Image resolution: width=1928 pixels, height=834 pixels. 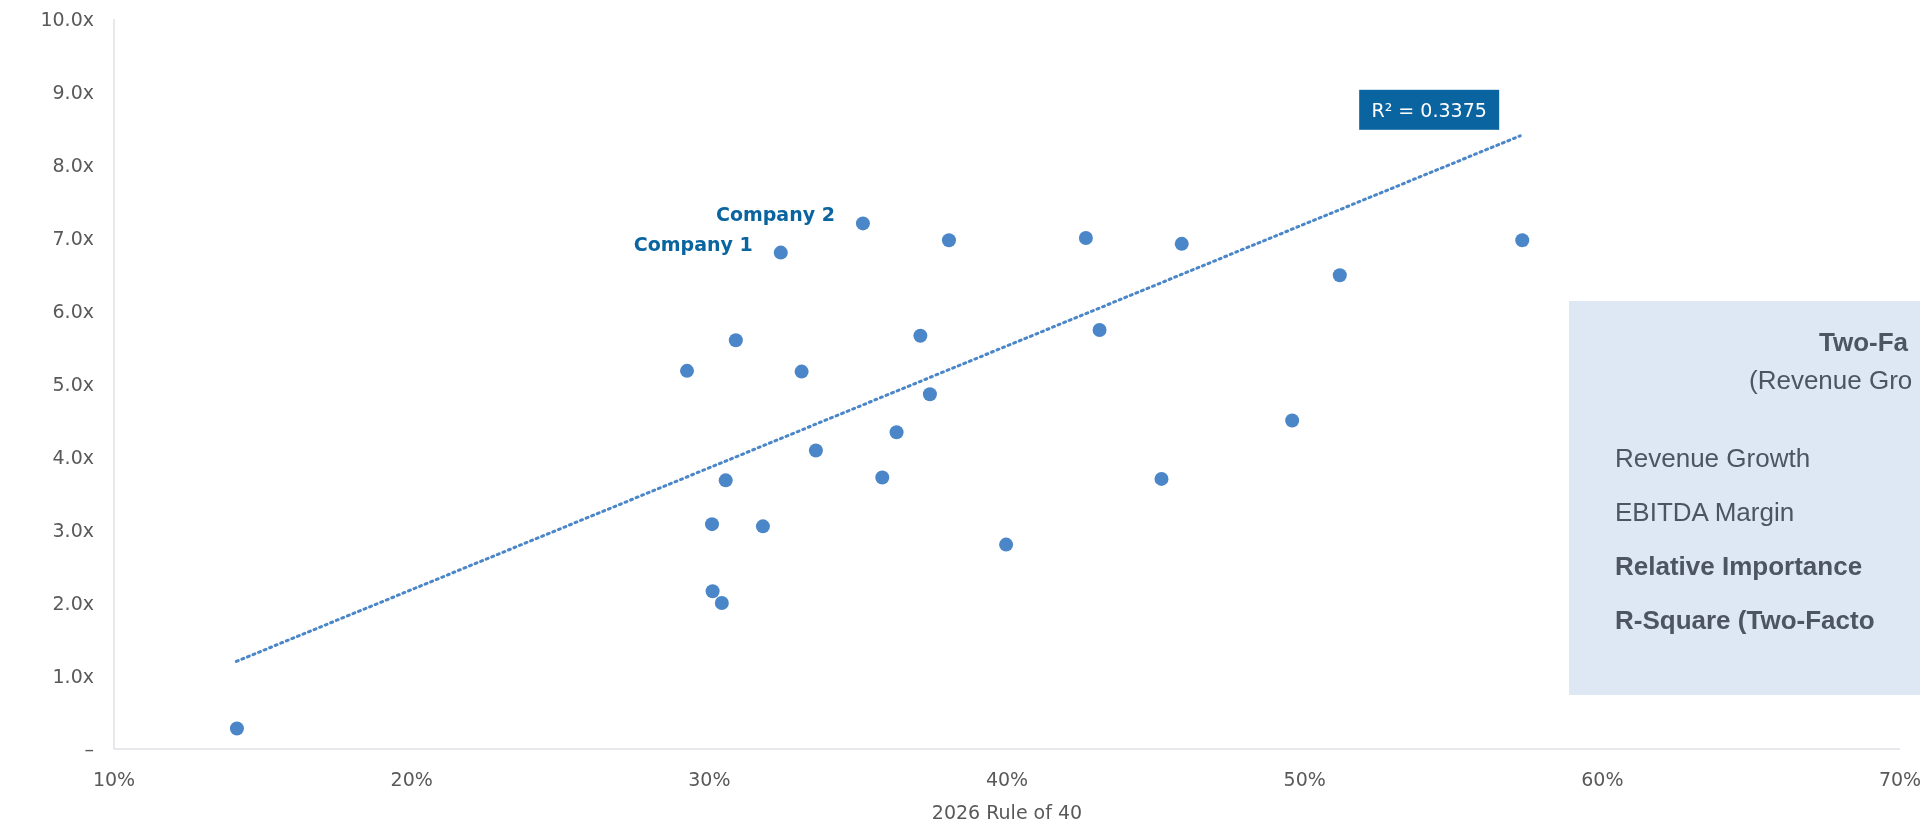 What do you see at coordinates (73, 91) in the screenshot?
I see `y-tick-label: 9.0x` at bounding box center [73, 91].